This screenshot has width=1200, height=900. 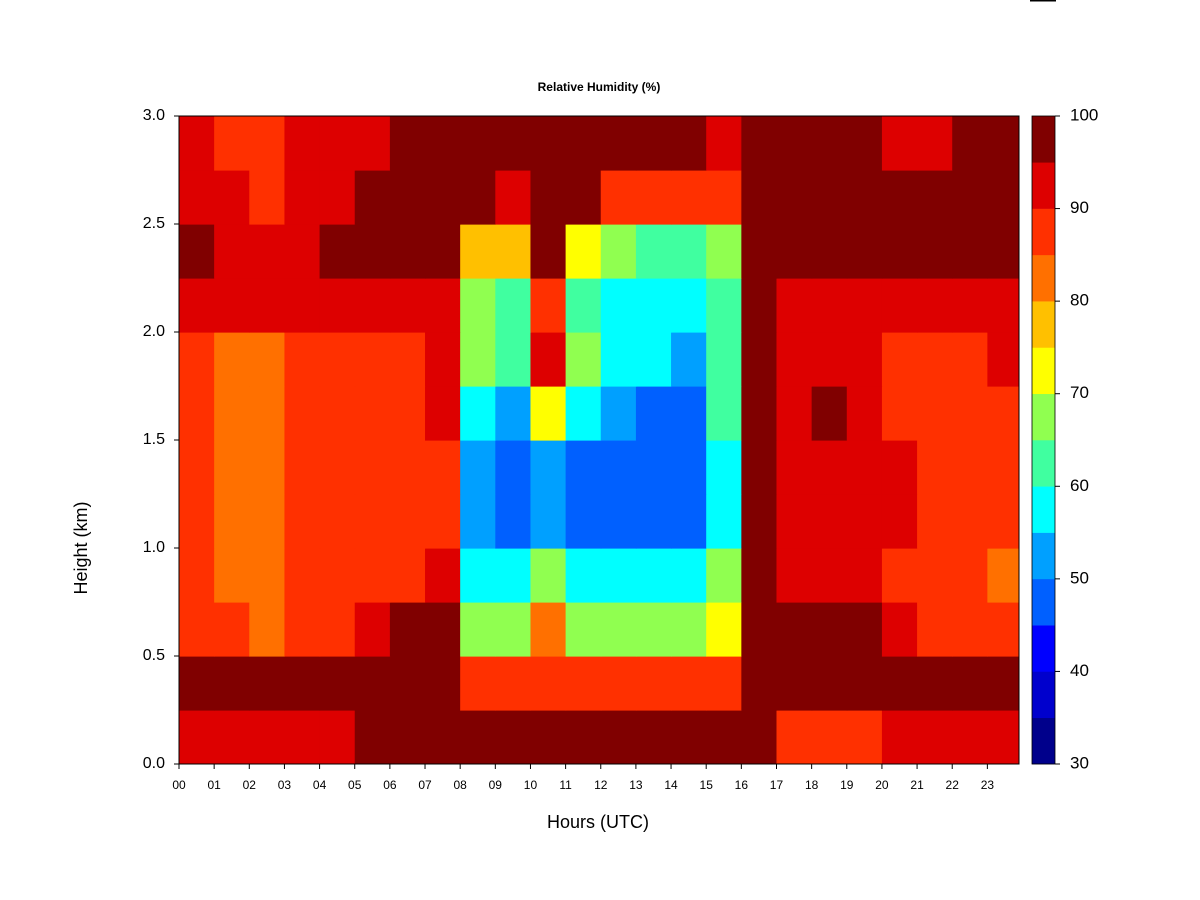 What do you see at coordinates (154, 439) in the screenshot?
I see `y-tick-label: 1.5` at bounding box center [154, 439].